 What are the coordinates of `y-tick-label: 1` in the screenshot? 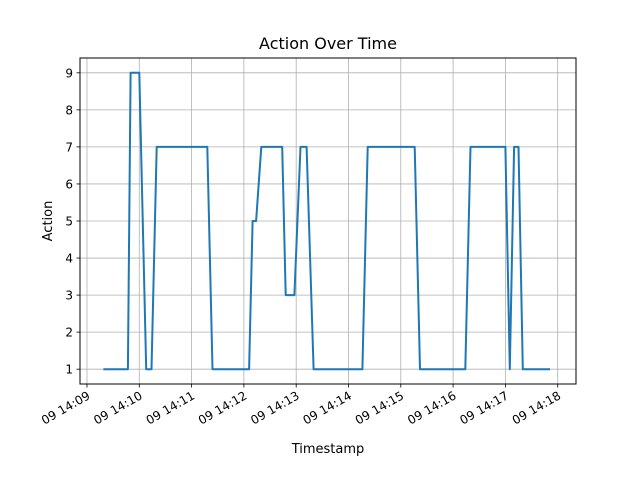 It's located at (69, 370).